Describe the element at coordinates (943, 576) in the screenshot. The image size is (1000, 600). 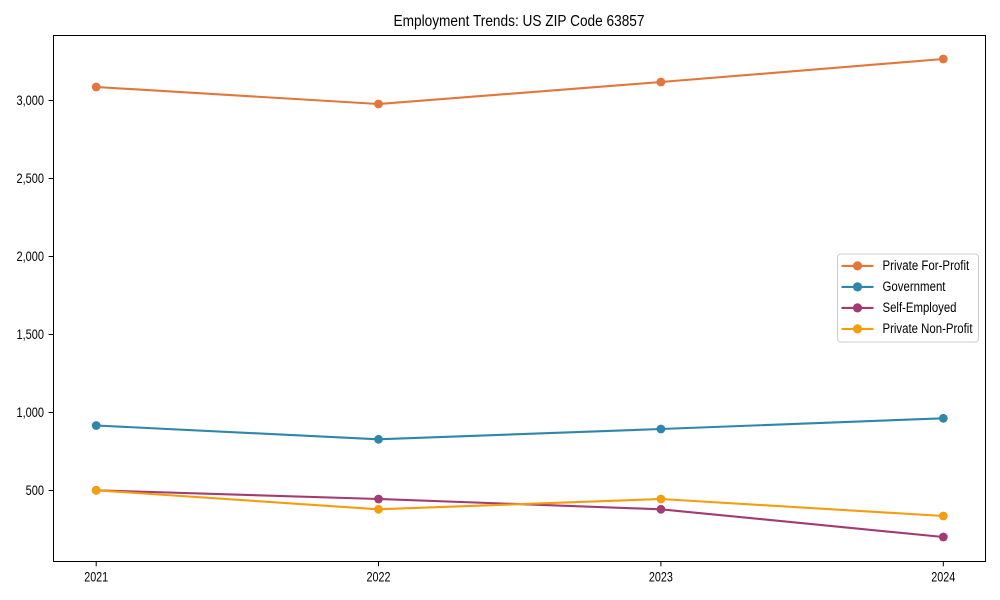
I see `svg-text: 2024` at that location.